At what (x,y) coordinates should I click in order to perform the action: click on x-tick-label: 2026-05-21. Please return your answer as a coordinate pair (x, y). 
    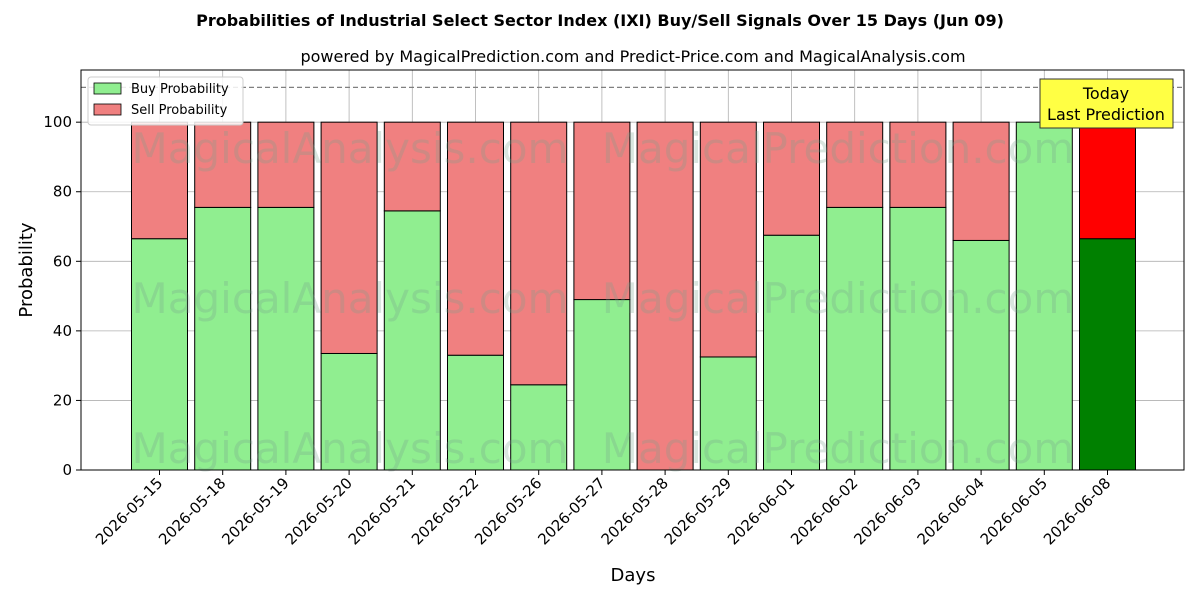
    Looking at the image, I should click on (382, 511).